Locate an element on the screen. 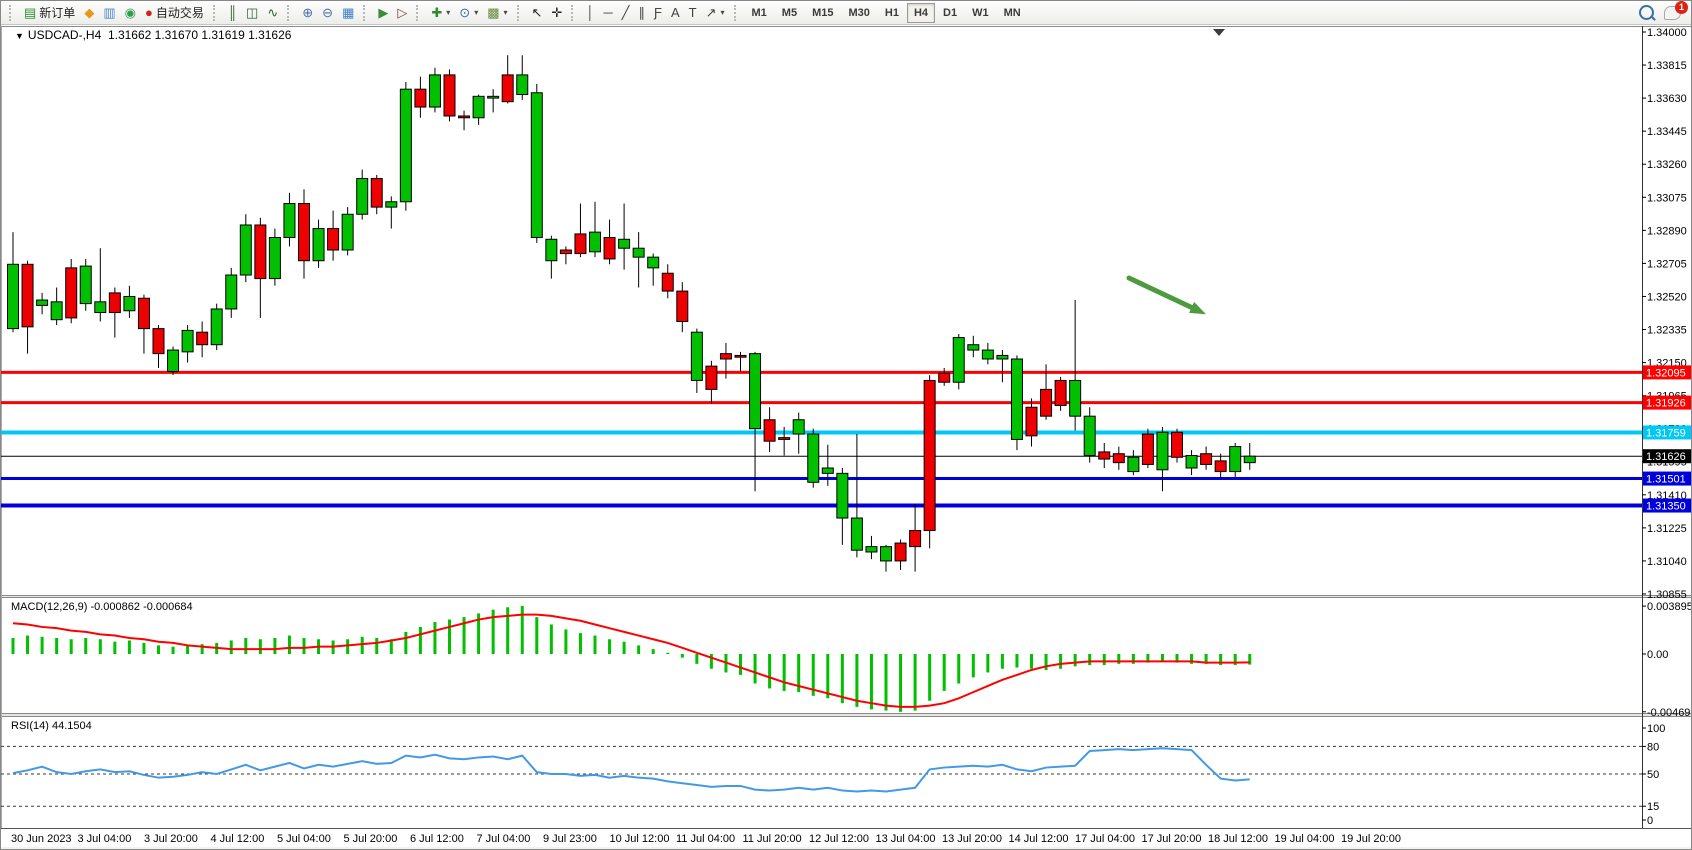  timeframe-m5-button: M5 is located at coordinates (789, 13).